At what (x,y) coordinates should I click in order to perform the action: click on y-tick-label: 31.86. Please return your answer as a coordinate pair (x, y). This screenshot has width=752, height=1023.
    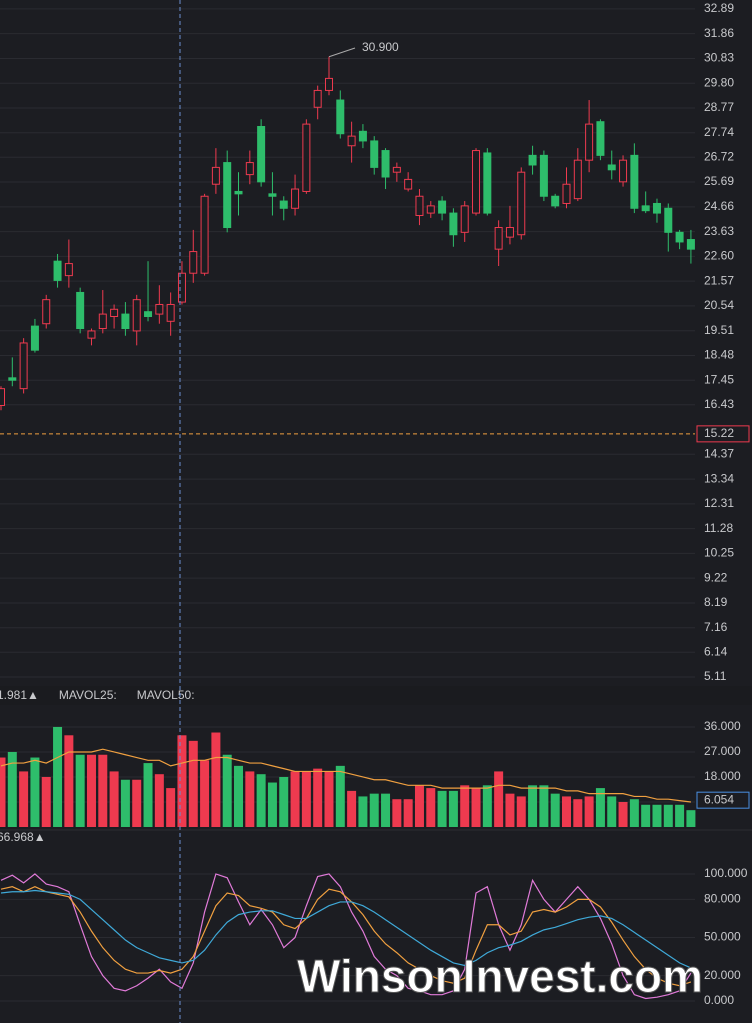
    Looking at the image, I should click on (719, 33).